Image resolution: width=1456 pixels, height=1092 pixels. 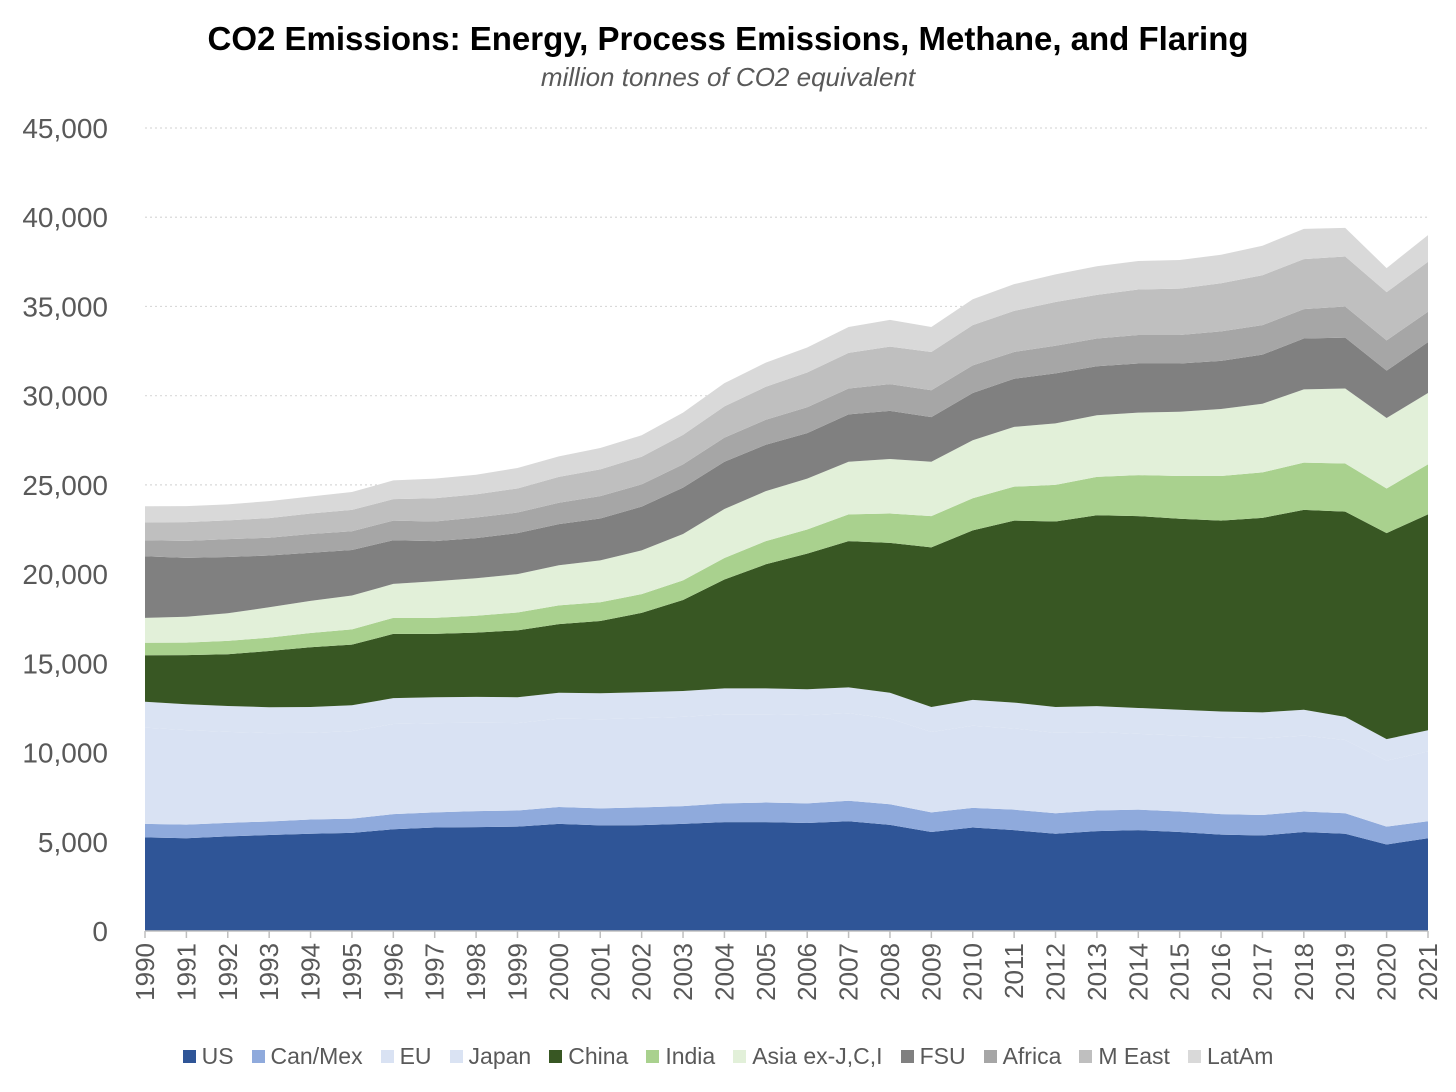 What do you see at coordinates (1134, 1055) in the screenshot?
I see `legend-label: M East` at bounding box center [1134, 1055].